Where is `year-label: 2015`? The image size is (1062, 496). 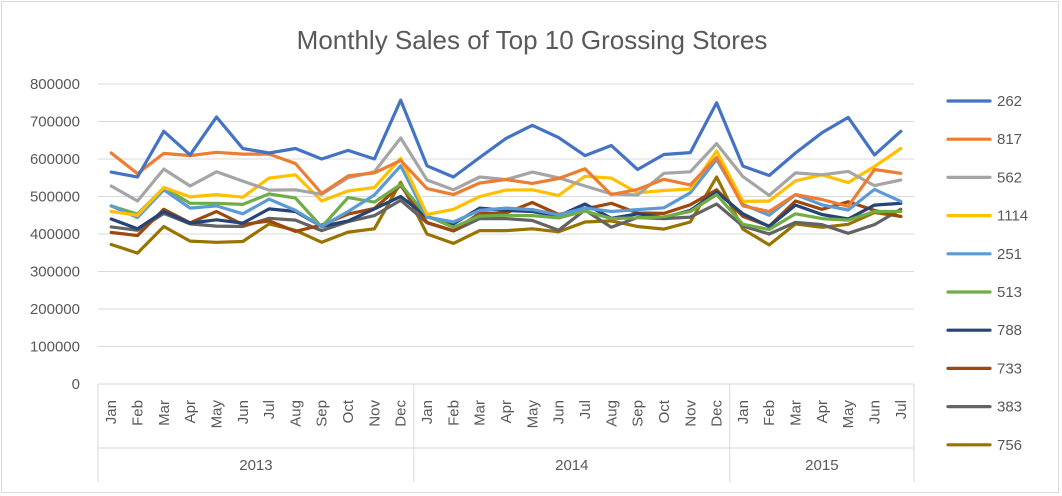 year-label: 2015 is located at coordinates (821, 465).